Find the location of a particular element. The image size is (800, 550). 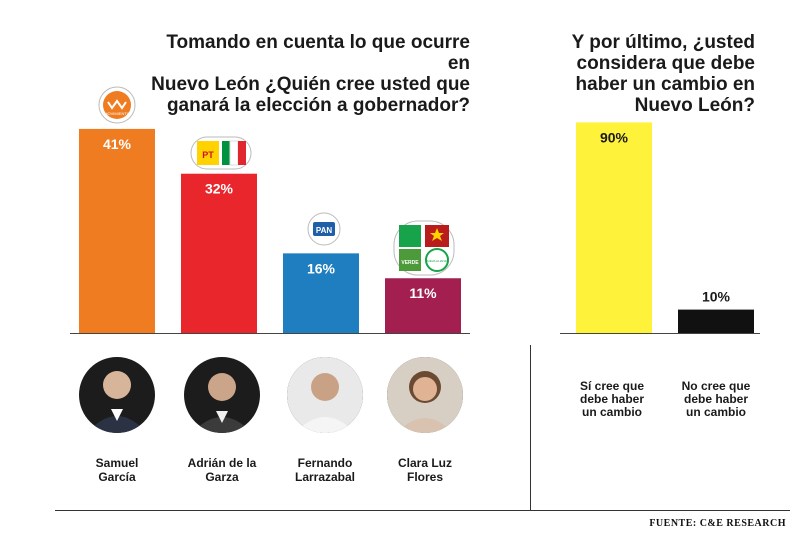

mc-logo-text: MOVIMIENTO is located at coordinates (117, 113).